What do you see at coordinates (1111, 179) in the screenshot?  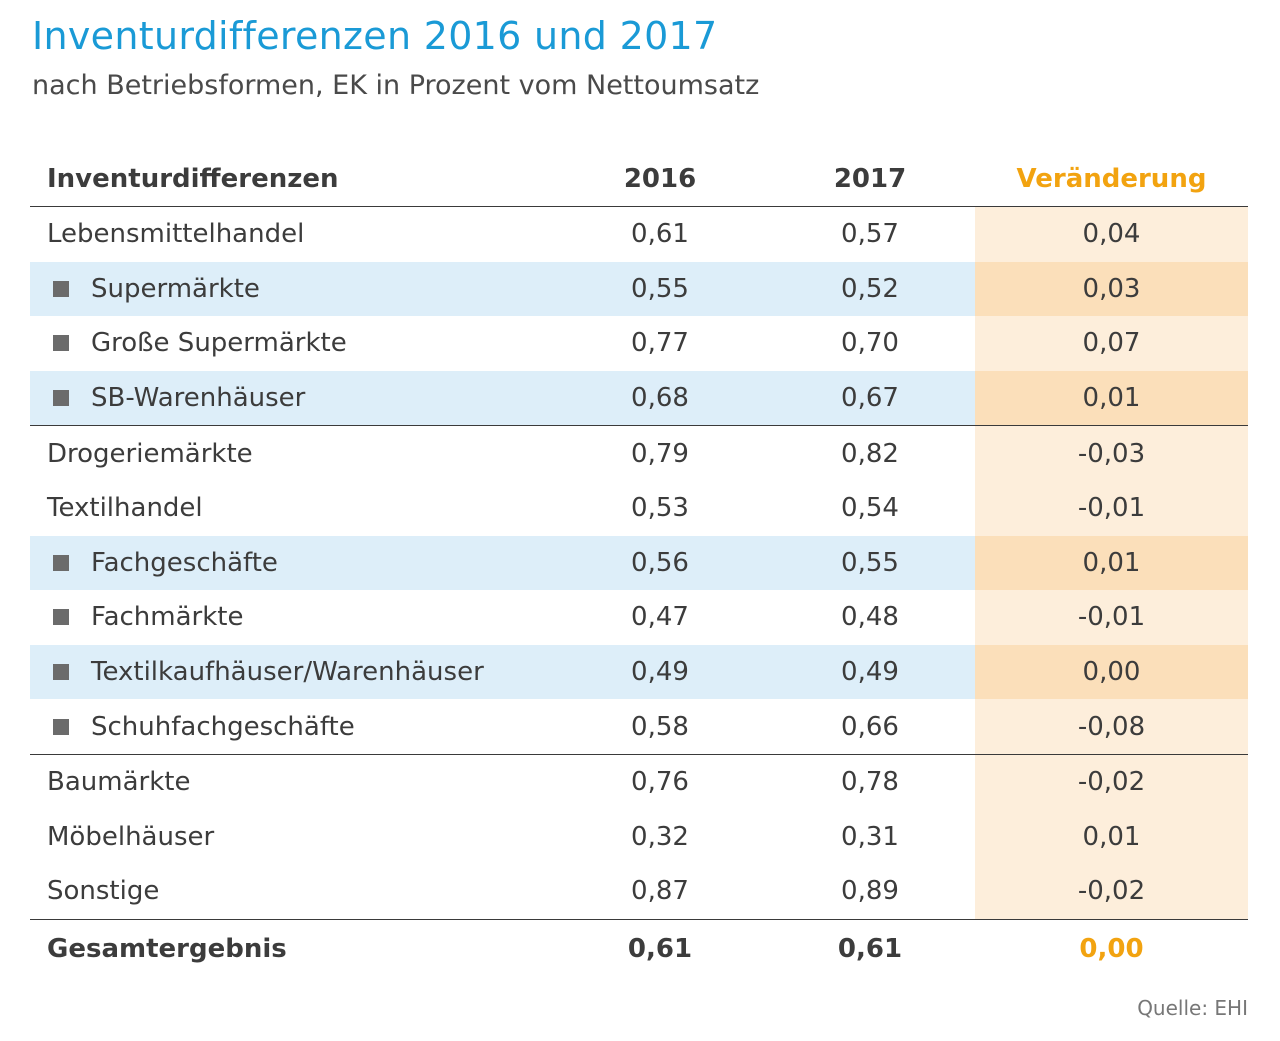 I see `header-change: Veränderung` at bounding box center [1111, 179].